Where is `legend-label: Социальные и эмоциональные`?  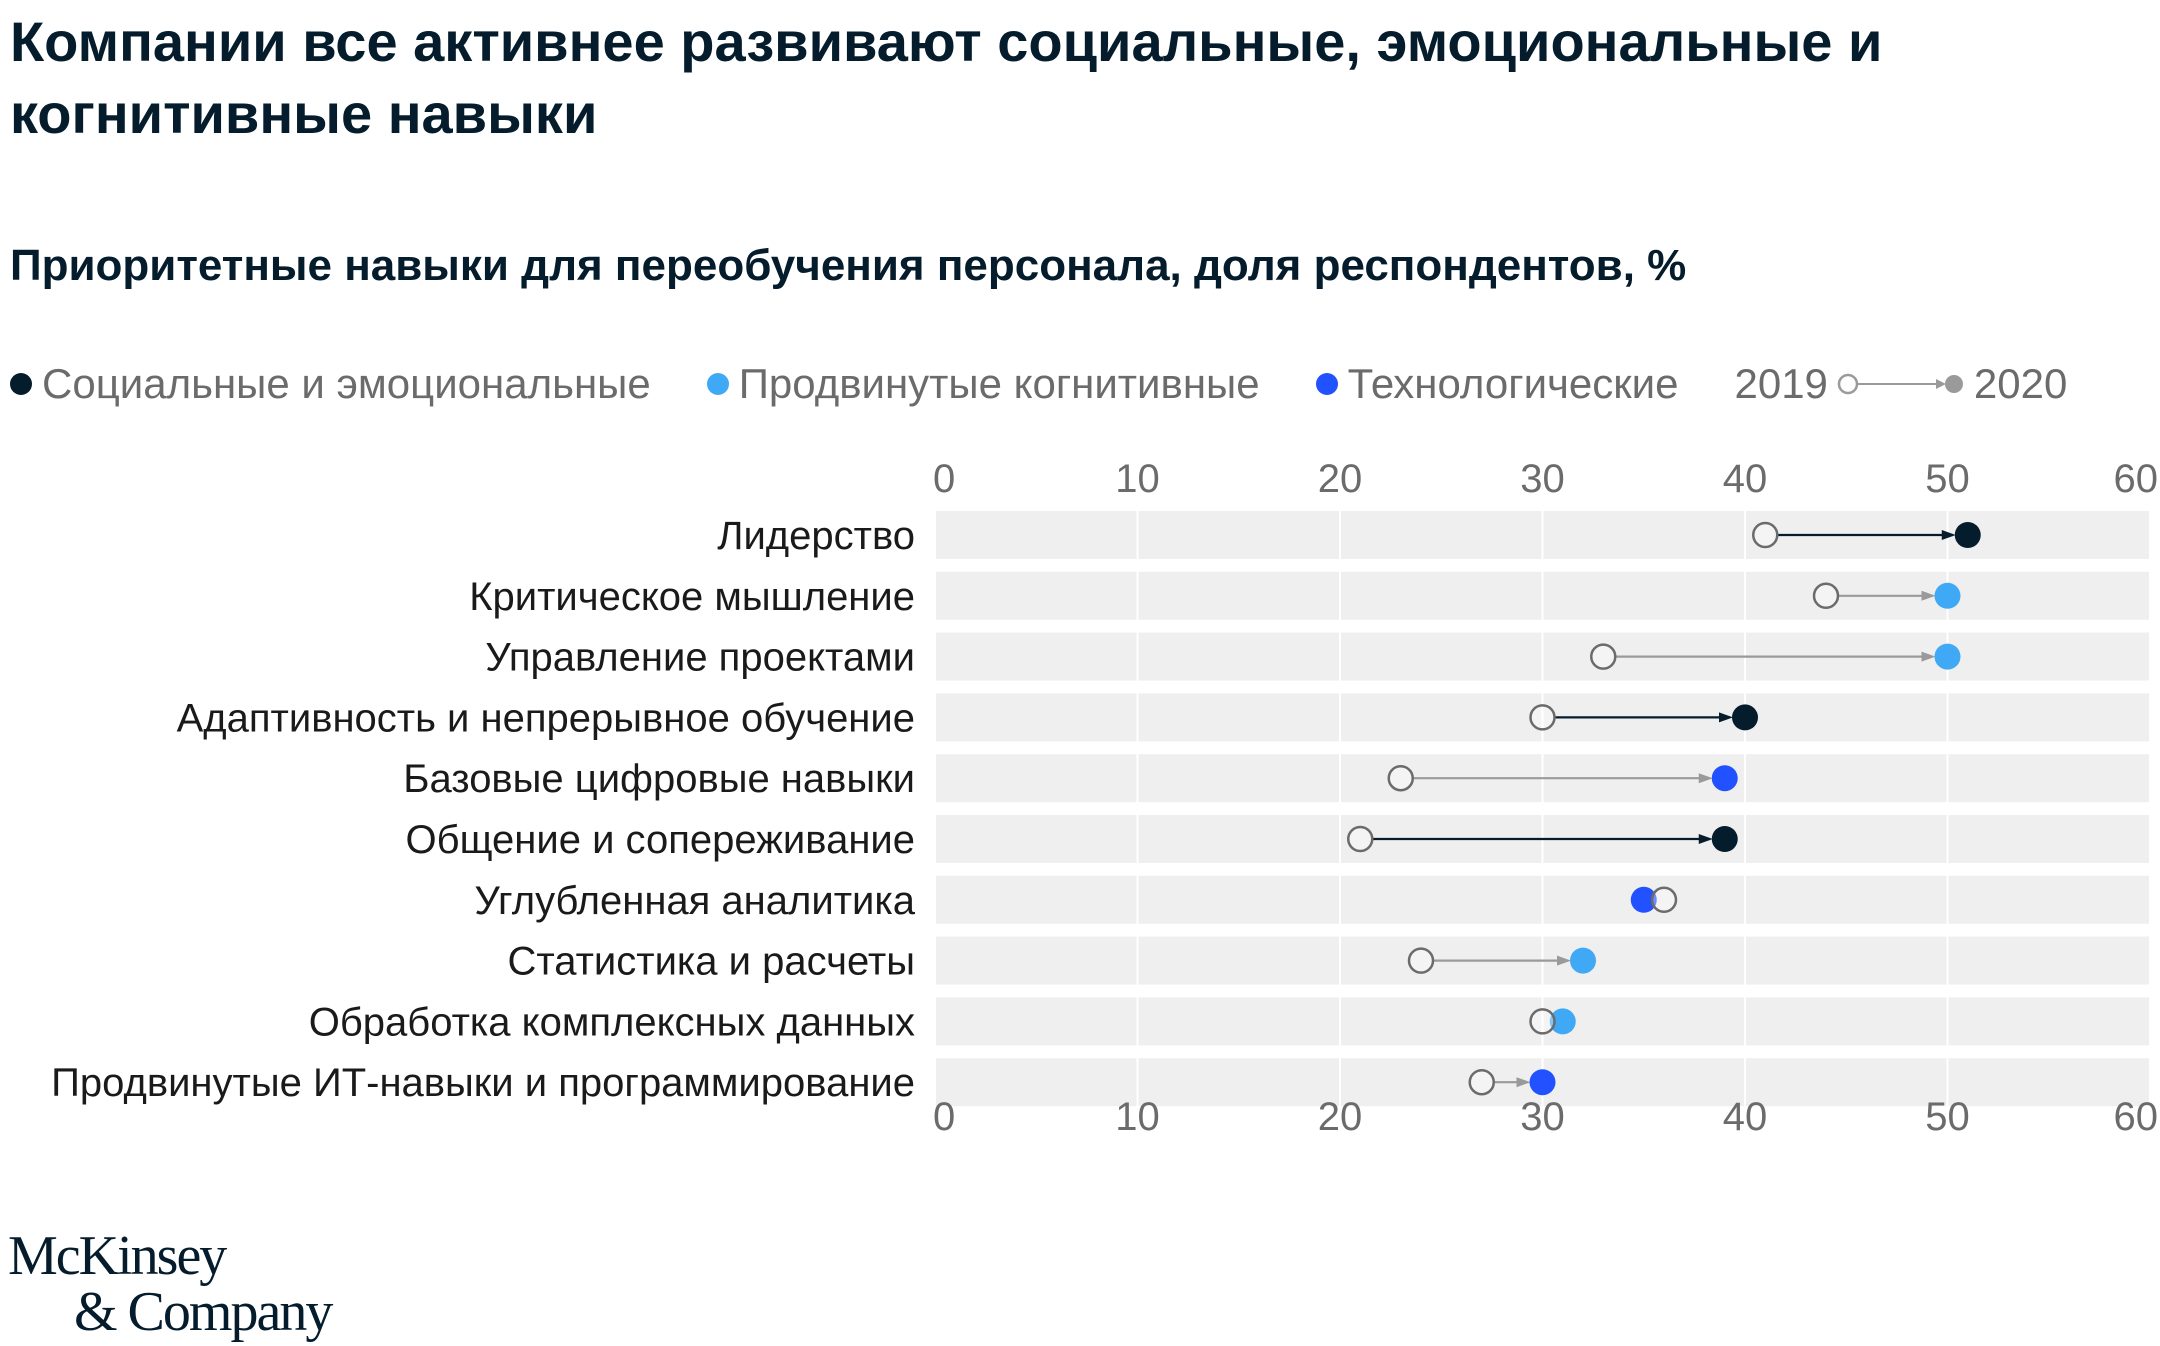
legend-label: Социальные и эмоциональные is located at coordinates (346, 383).